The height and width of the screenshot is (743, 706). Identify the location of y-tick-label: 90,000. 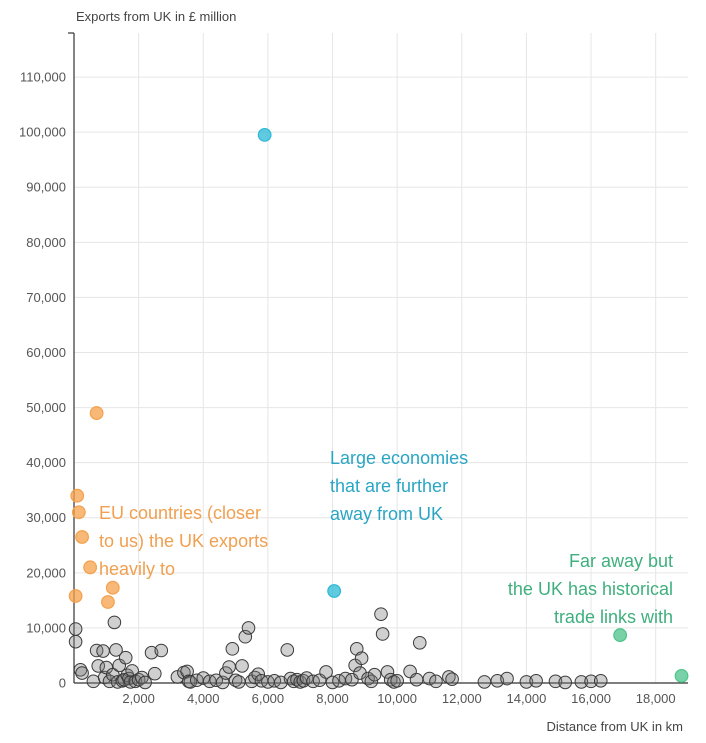
(46, 187).